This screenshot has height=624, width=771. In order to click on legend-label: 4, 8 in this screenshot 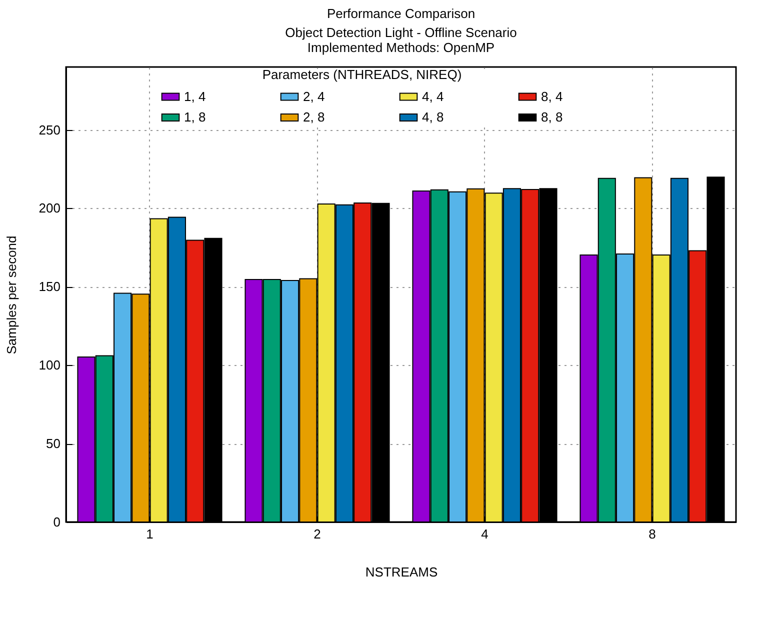, I will do `click(433, 117)`.